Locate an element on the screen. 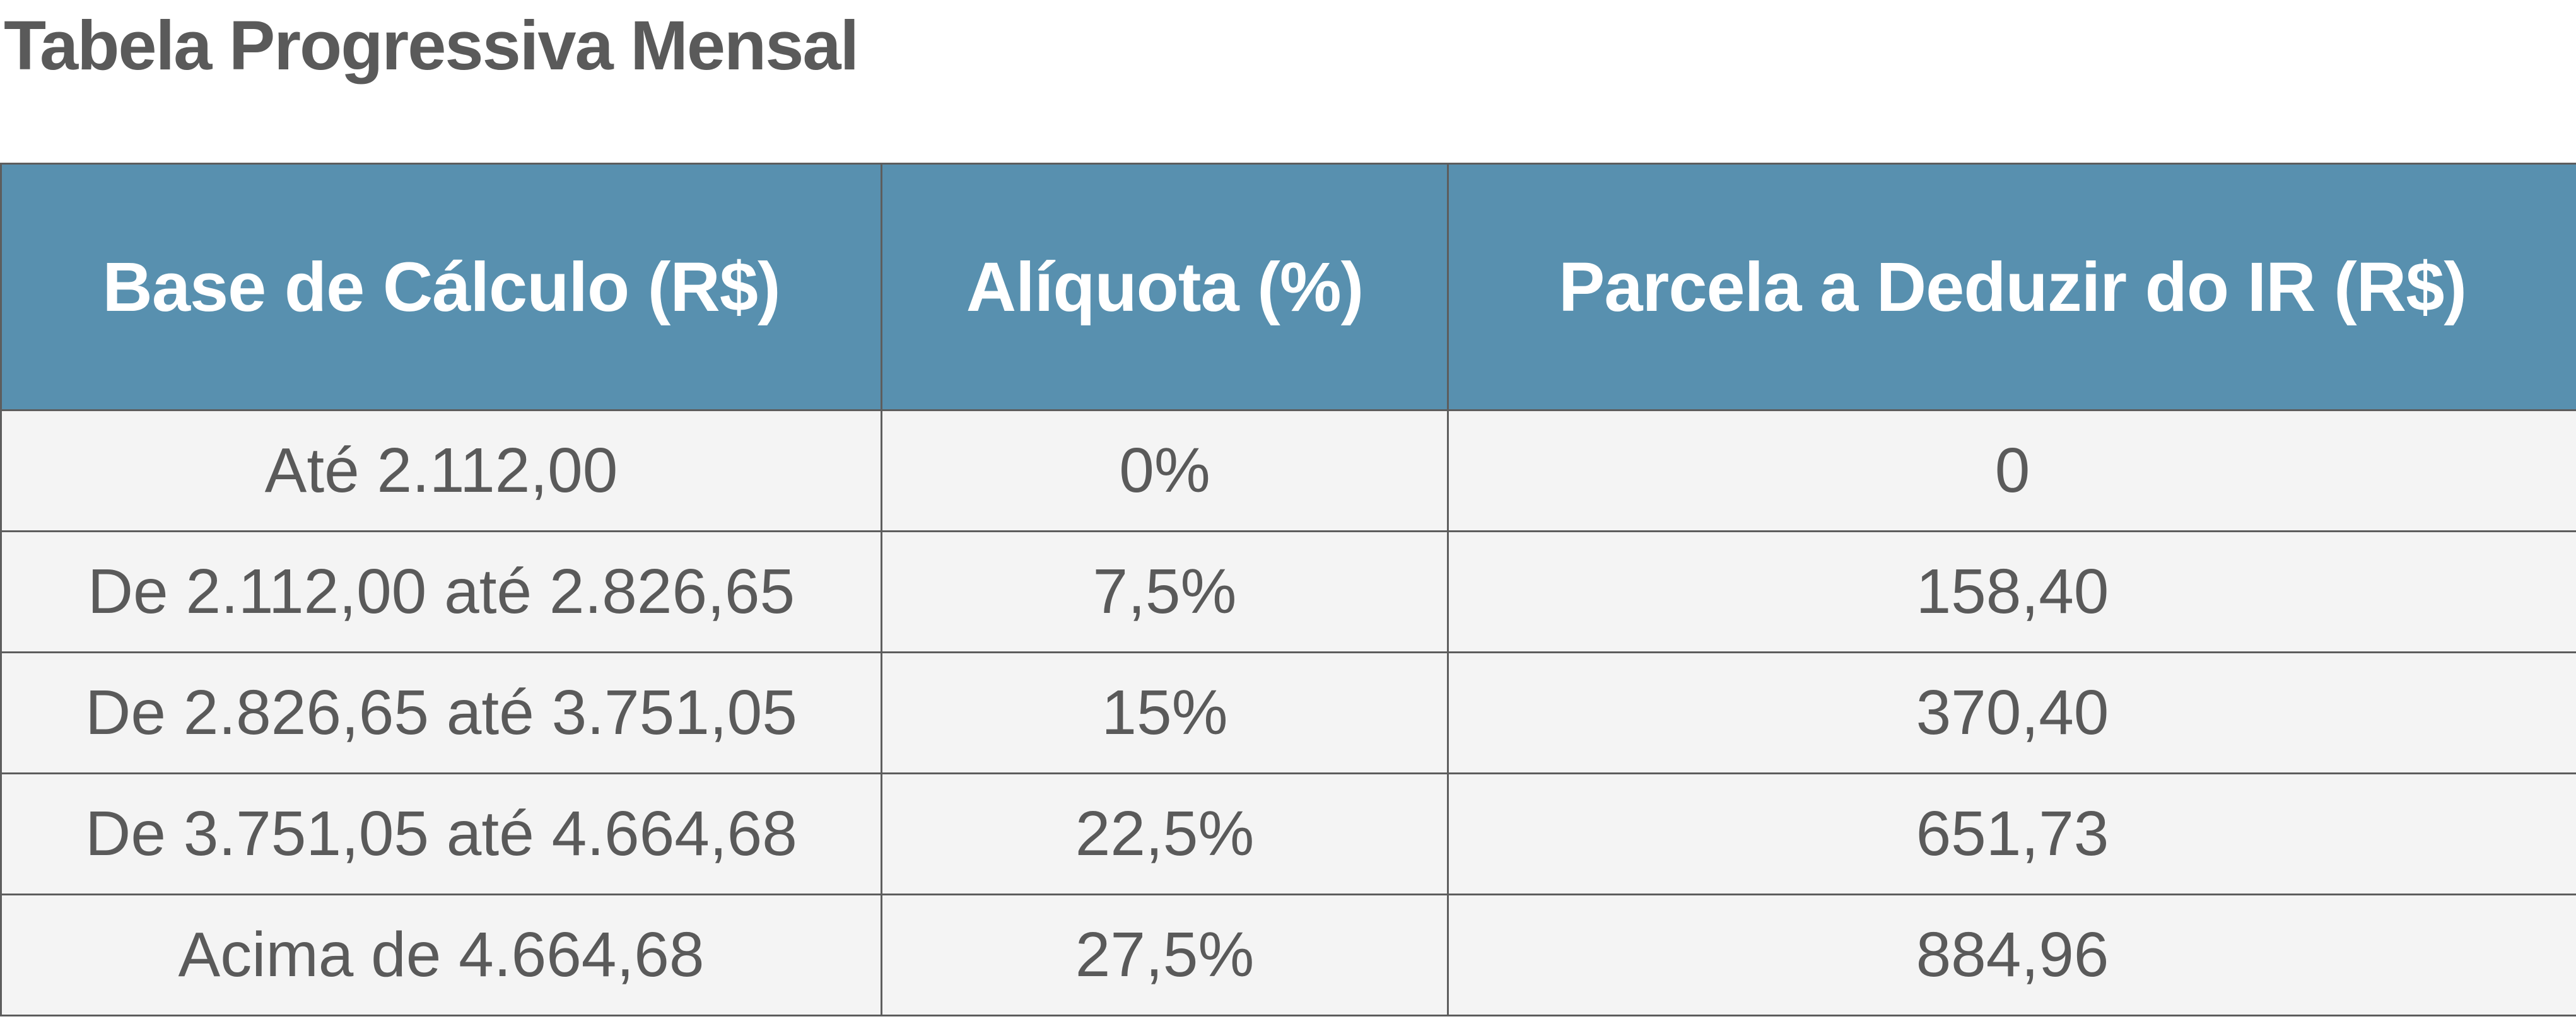  table-row: Acima de 4.664,68 27,5% 884,96 is located at coordinates (1288, 955).